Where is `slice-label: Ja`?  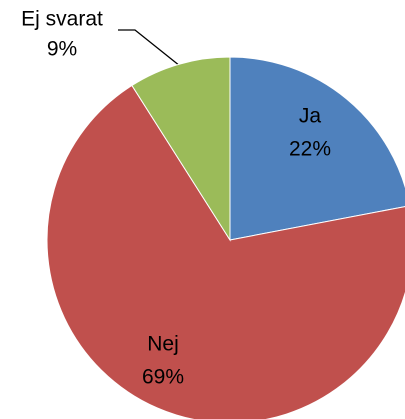 slice-label: Ja is located at coordinates (310, 116).